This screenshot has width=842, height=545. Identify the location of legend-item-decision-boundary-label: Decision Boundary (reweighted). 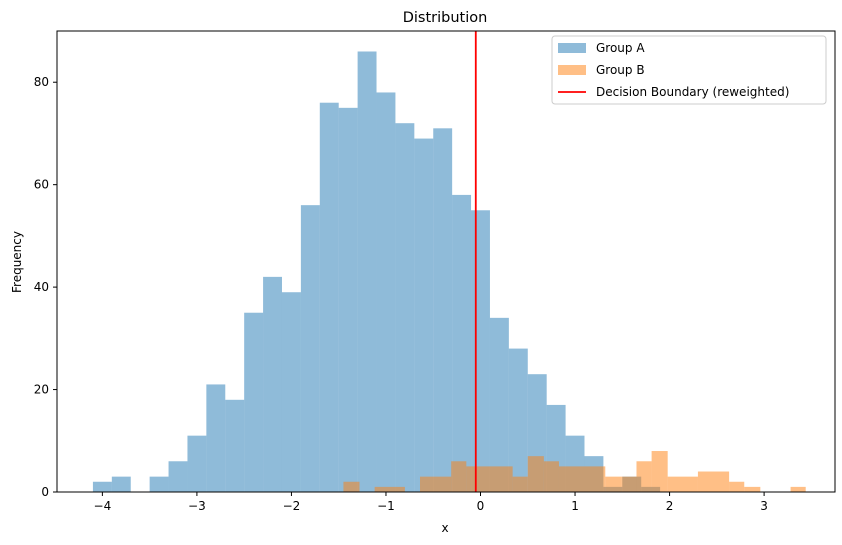
(692, 92).